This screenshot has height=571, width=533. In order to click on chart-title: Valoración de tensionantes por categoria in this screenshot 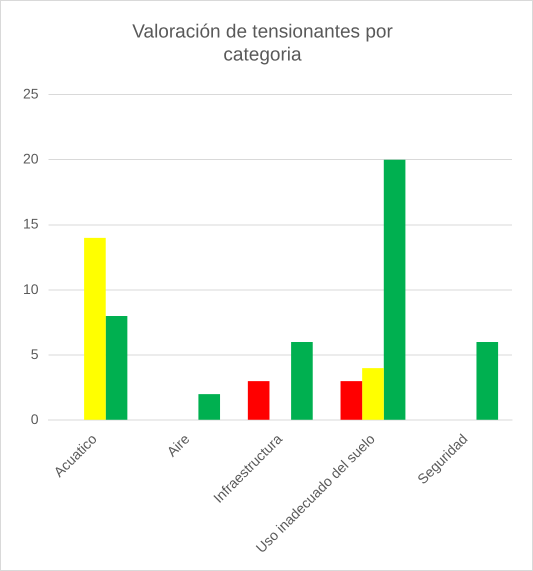, I will do `click(263, 44)`.